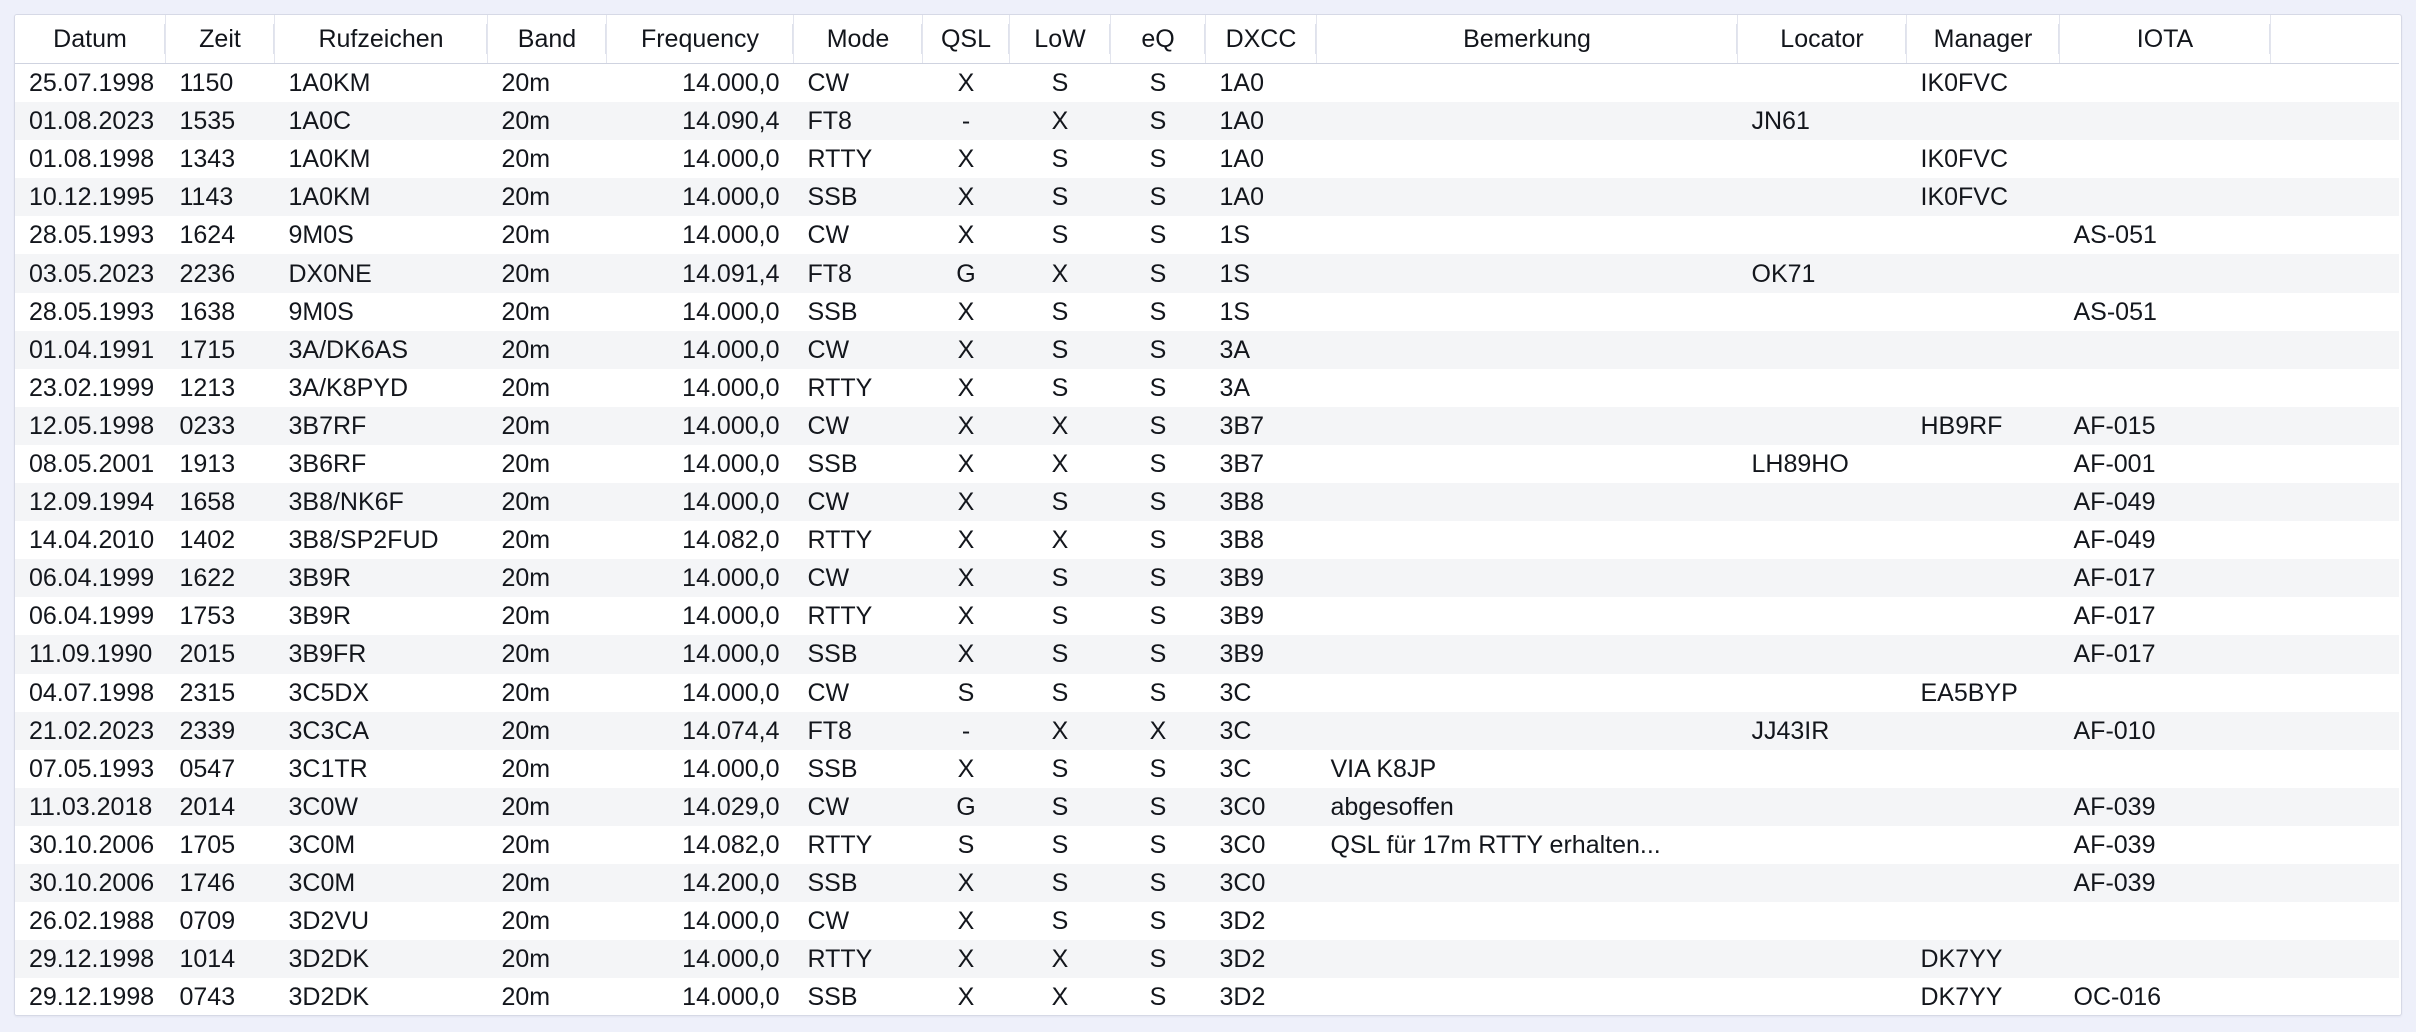 This screenshot has height=1032, width=2416. I want to click on column-header-bemerkung: Bemerkung, so click(1527, 39).